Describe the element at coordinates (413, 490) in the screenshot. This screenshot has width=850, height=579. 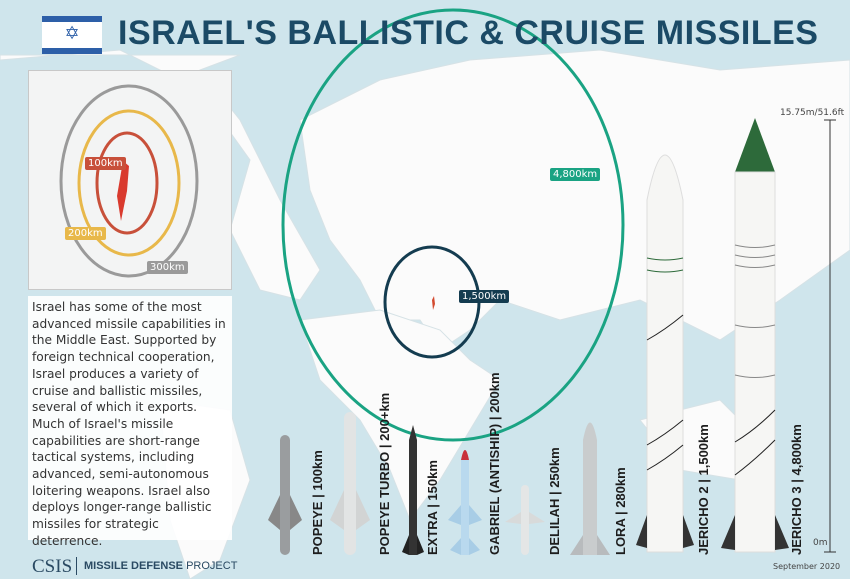
I see `missile-extra` at that location.